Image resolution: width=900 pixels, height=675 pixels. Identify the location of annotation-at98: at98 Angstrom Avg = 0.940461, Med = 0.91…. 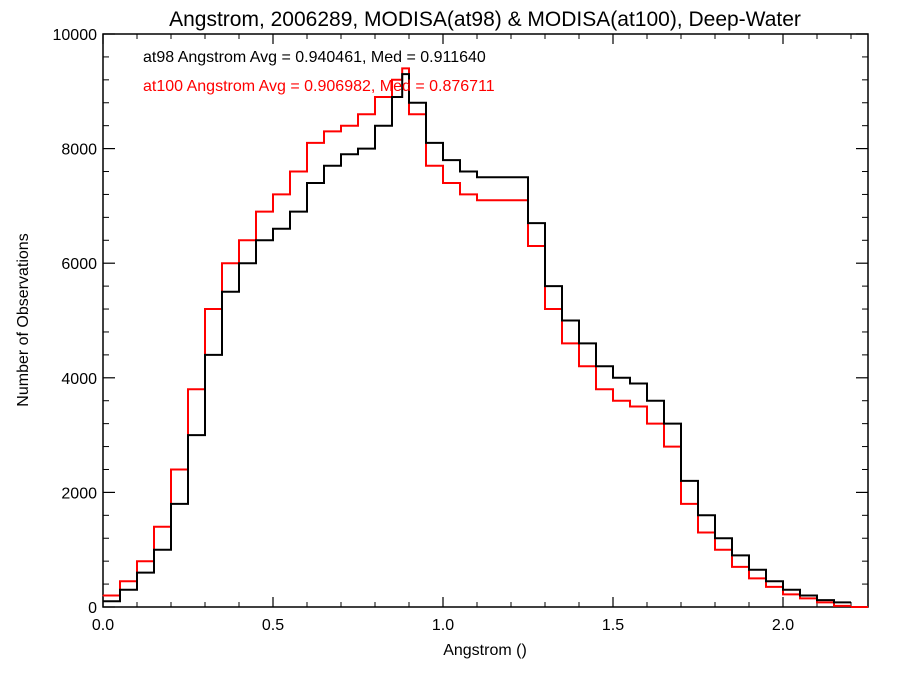
(314, 57).